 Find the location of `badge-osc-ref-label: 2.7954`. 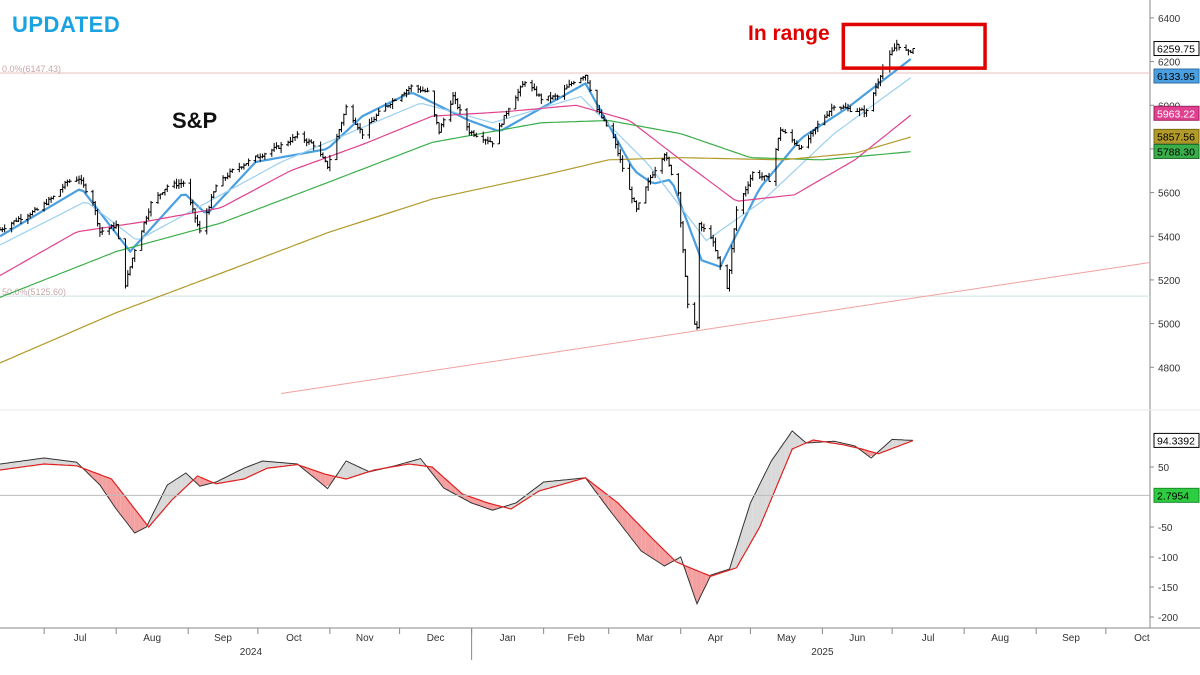

badge-osc-ref-label: 2.7954 is located at coordinates (1173, 496).